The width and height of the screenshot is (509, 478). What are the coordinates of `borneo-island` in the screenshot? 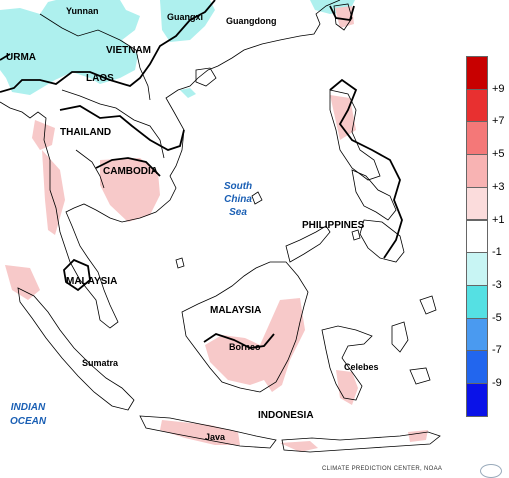 It's located at (245, 327).